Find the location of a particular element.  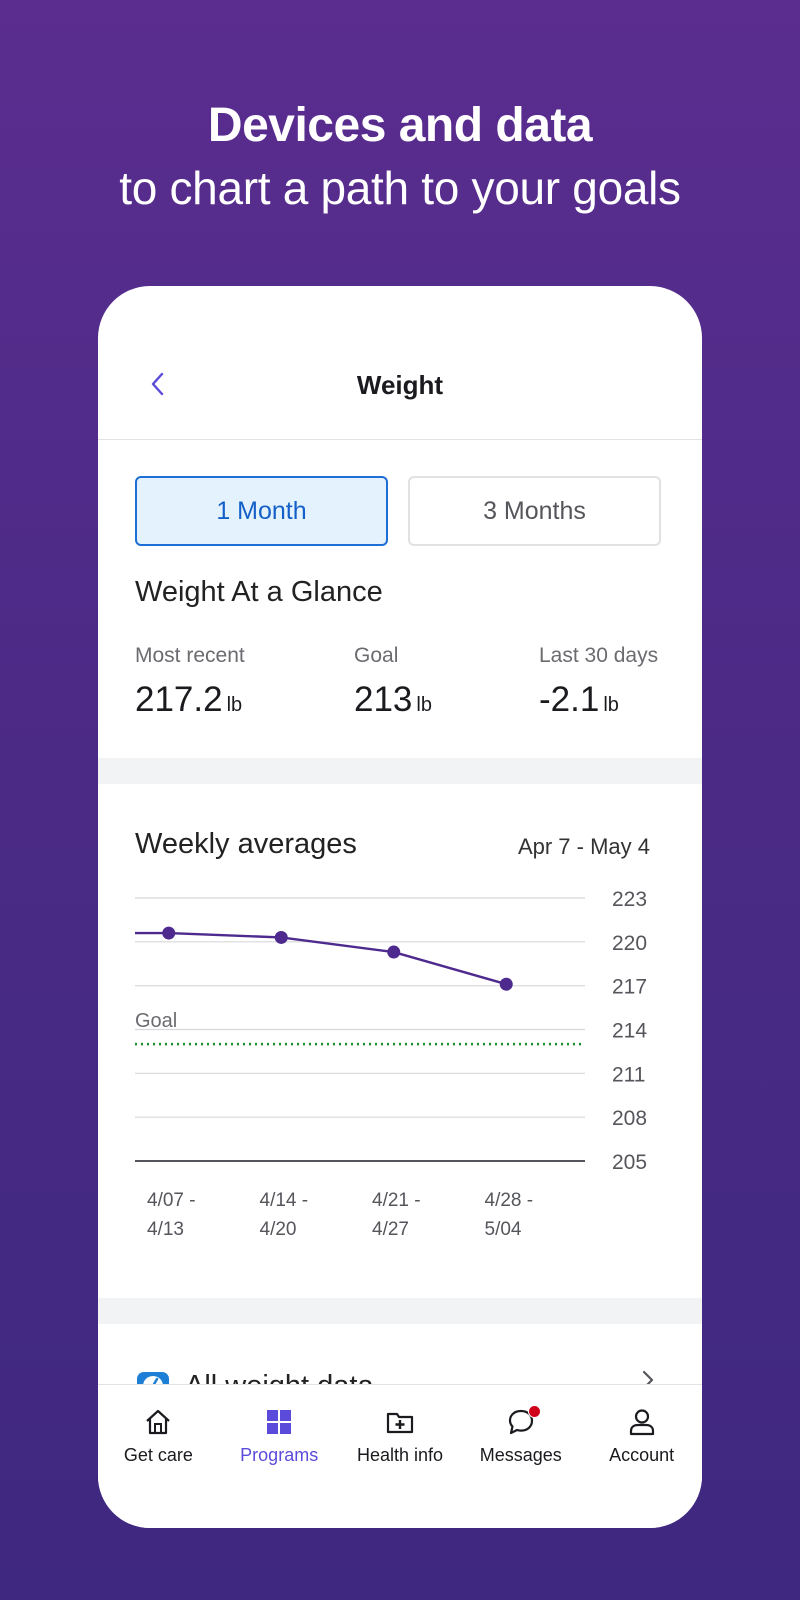

weekly-title: Weekly averages is located at coordinates (246, 844).